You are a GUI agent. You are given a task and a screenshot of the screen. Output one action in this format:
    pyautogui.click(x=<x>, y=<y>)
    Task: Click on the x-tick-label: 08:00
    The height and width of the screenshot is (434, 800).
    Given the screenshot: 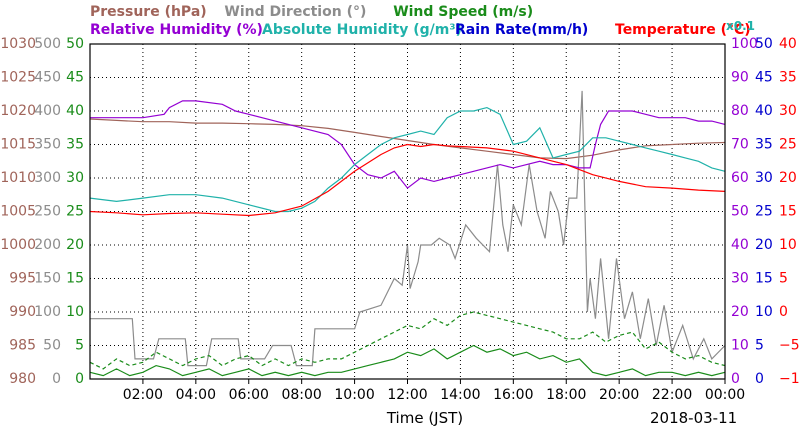 What is the action you would take?
    pyautogui.click(x=301, y=395)
    